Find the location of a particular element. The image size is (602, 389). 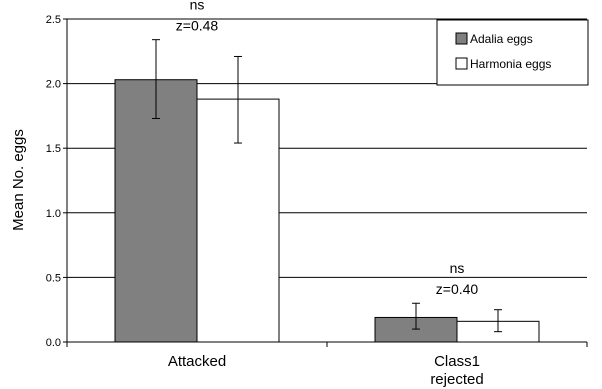

y-tick-label: 0.5 is located at coordinates (53, 278).